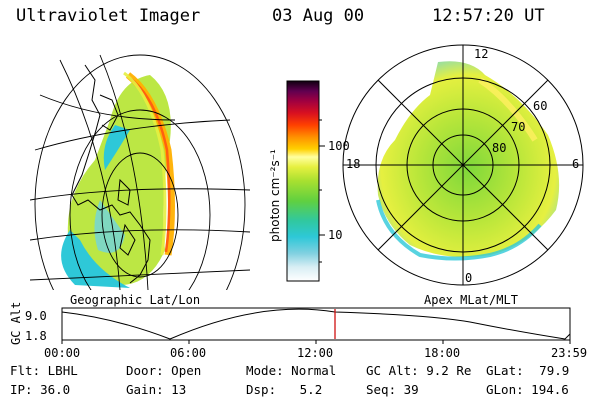  What do you see at coordinates (164, 370) in the screenshot?
I see `info-door: Door: Open` at bounding box center [164, 370].